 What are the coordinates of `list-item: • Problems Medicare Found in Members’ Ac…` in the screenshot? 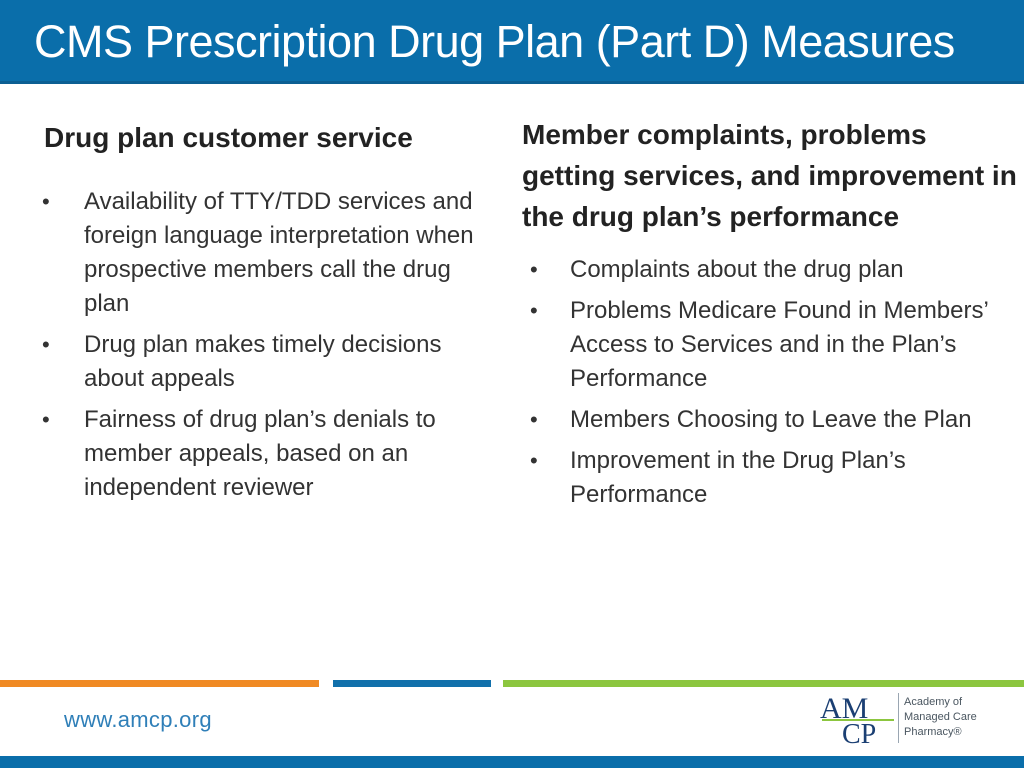 It's located at (770, 345).